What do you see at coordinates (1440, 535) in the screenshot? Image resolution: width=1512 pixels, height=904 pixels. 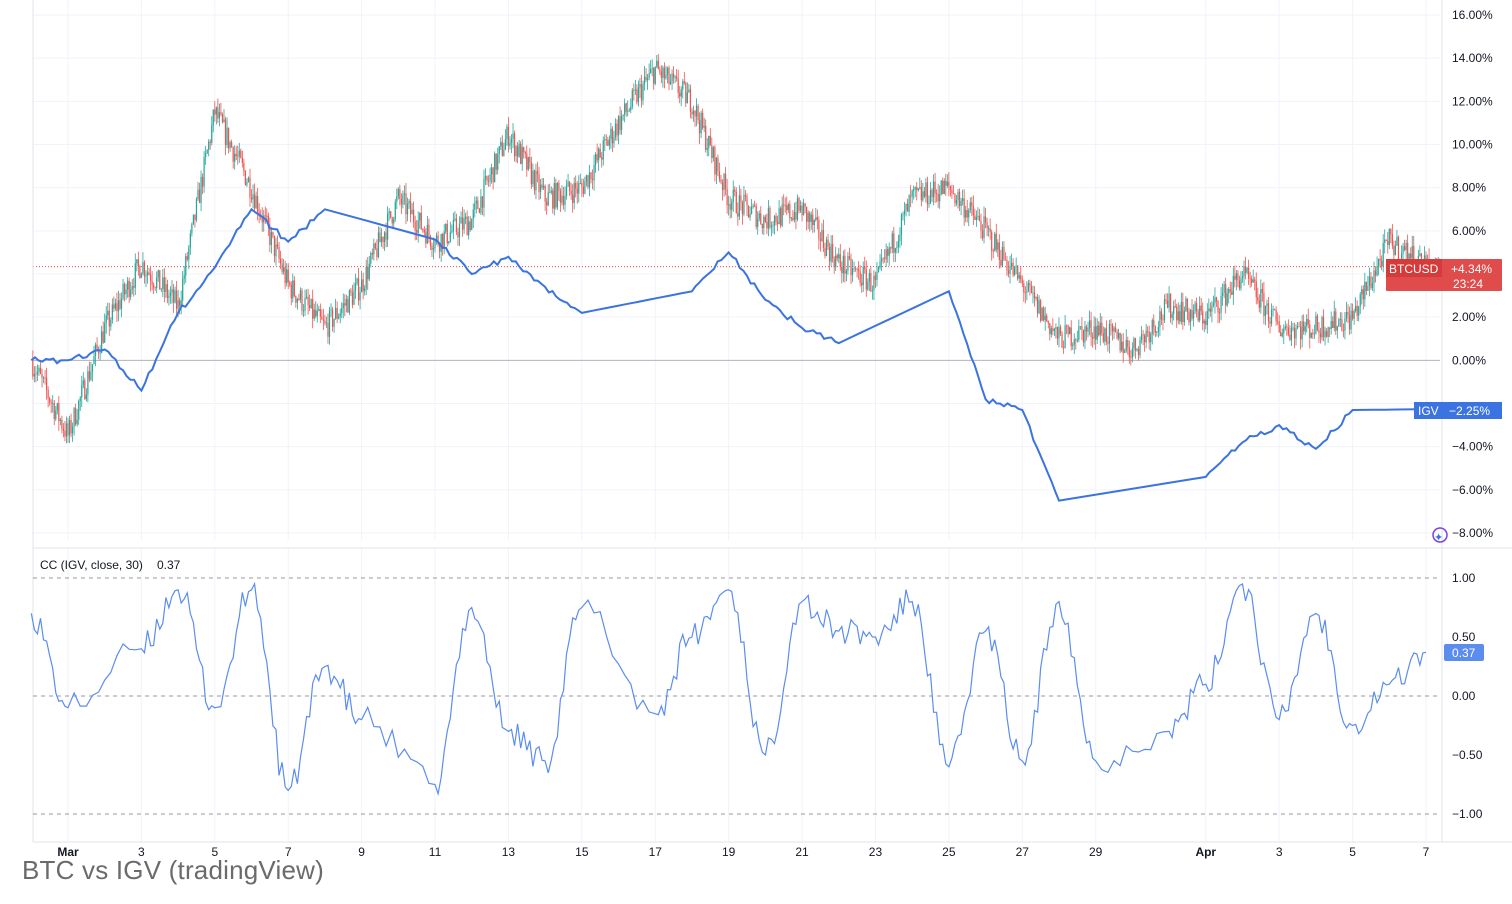 I see `sparkle-icon: ✦` at bounding box center [1440, 535].